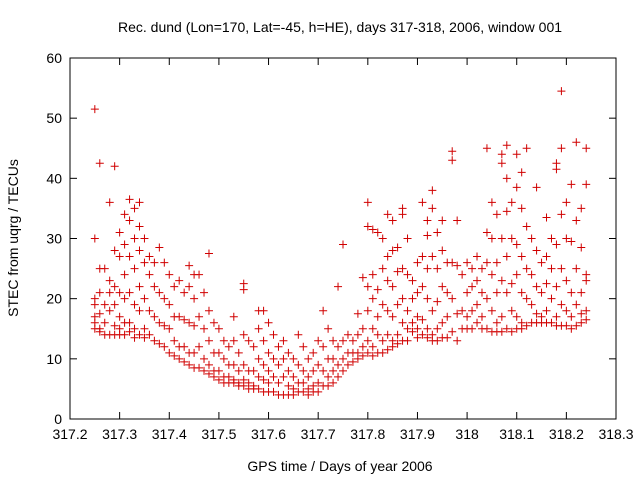  What do you see at coordinates (54, 239) in the screenshot?
I see `y-tick-label: 30` at bounding box center [54, 239].